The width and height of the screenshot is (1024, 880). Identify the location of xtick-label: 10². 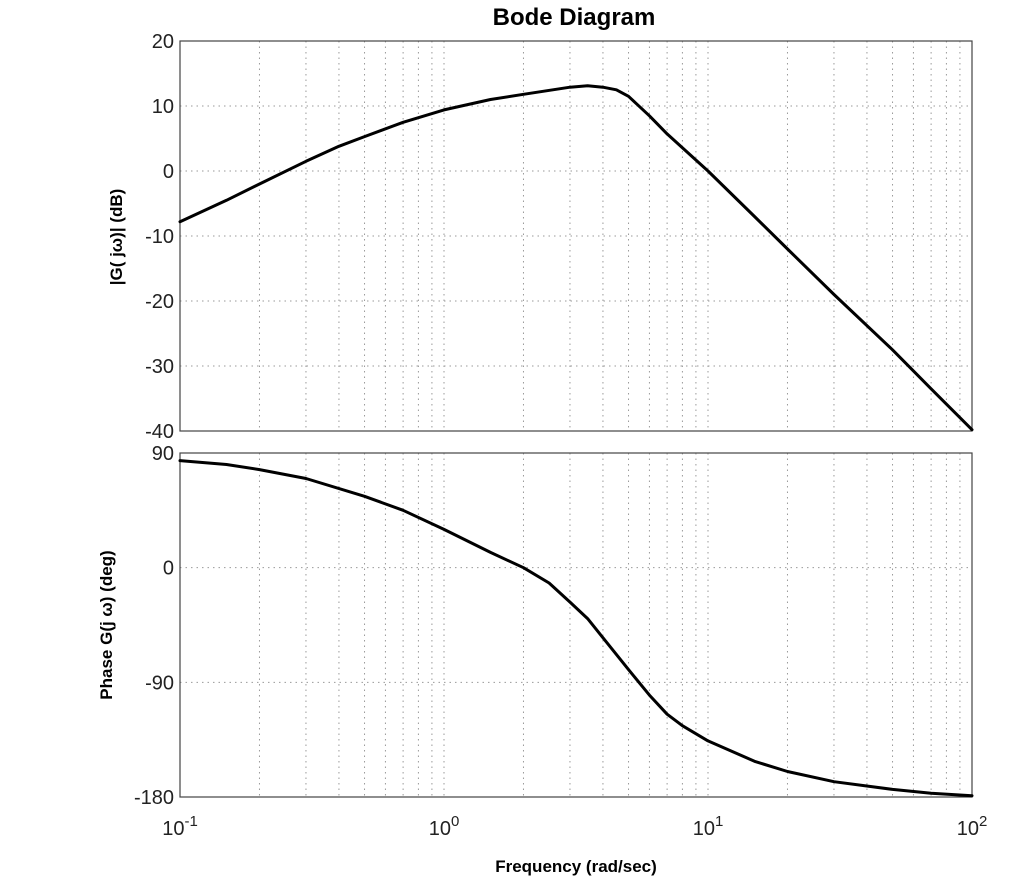
(972, 826).